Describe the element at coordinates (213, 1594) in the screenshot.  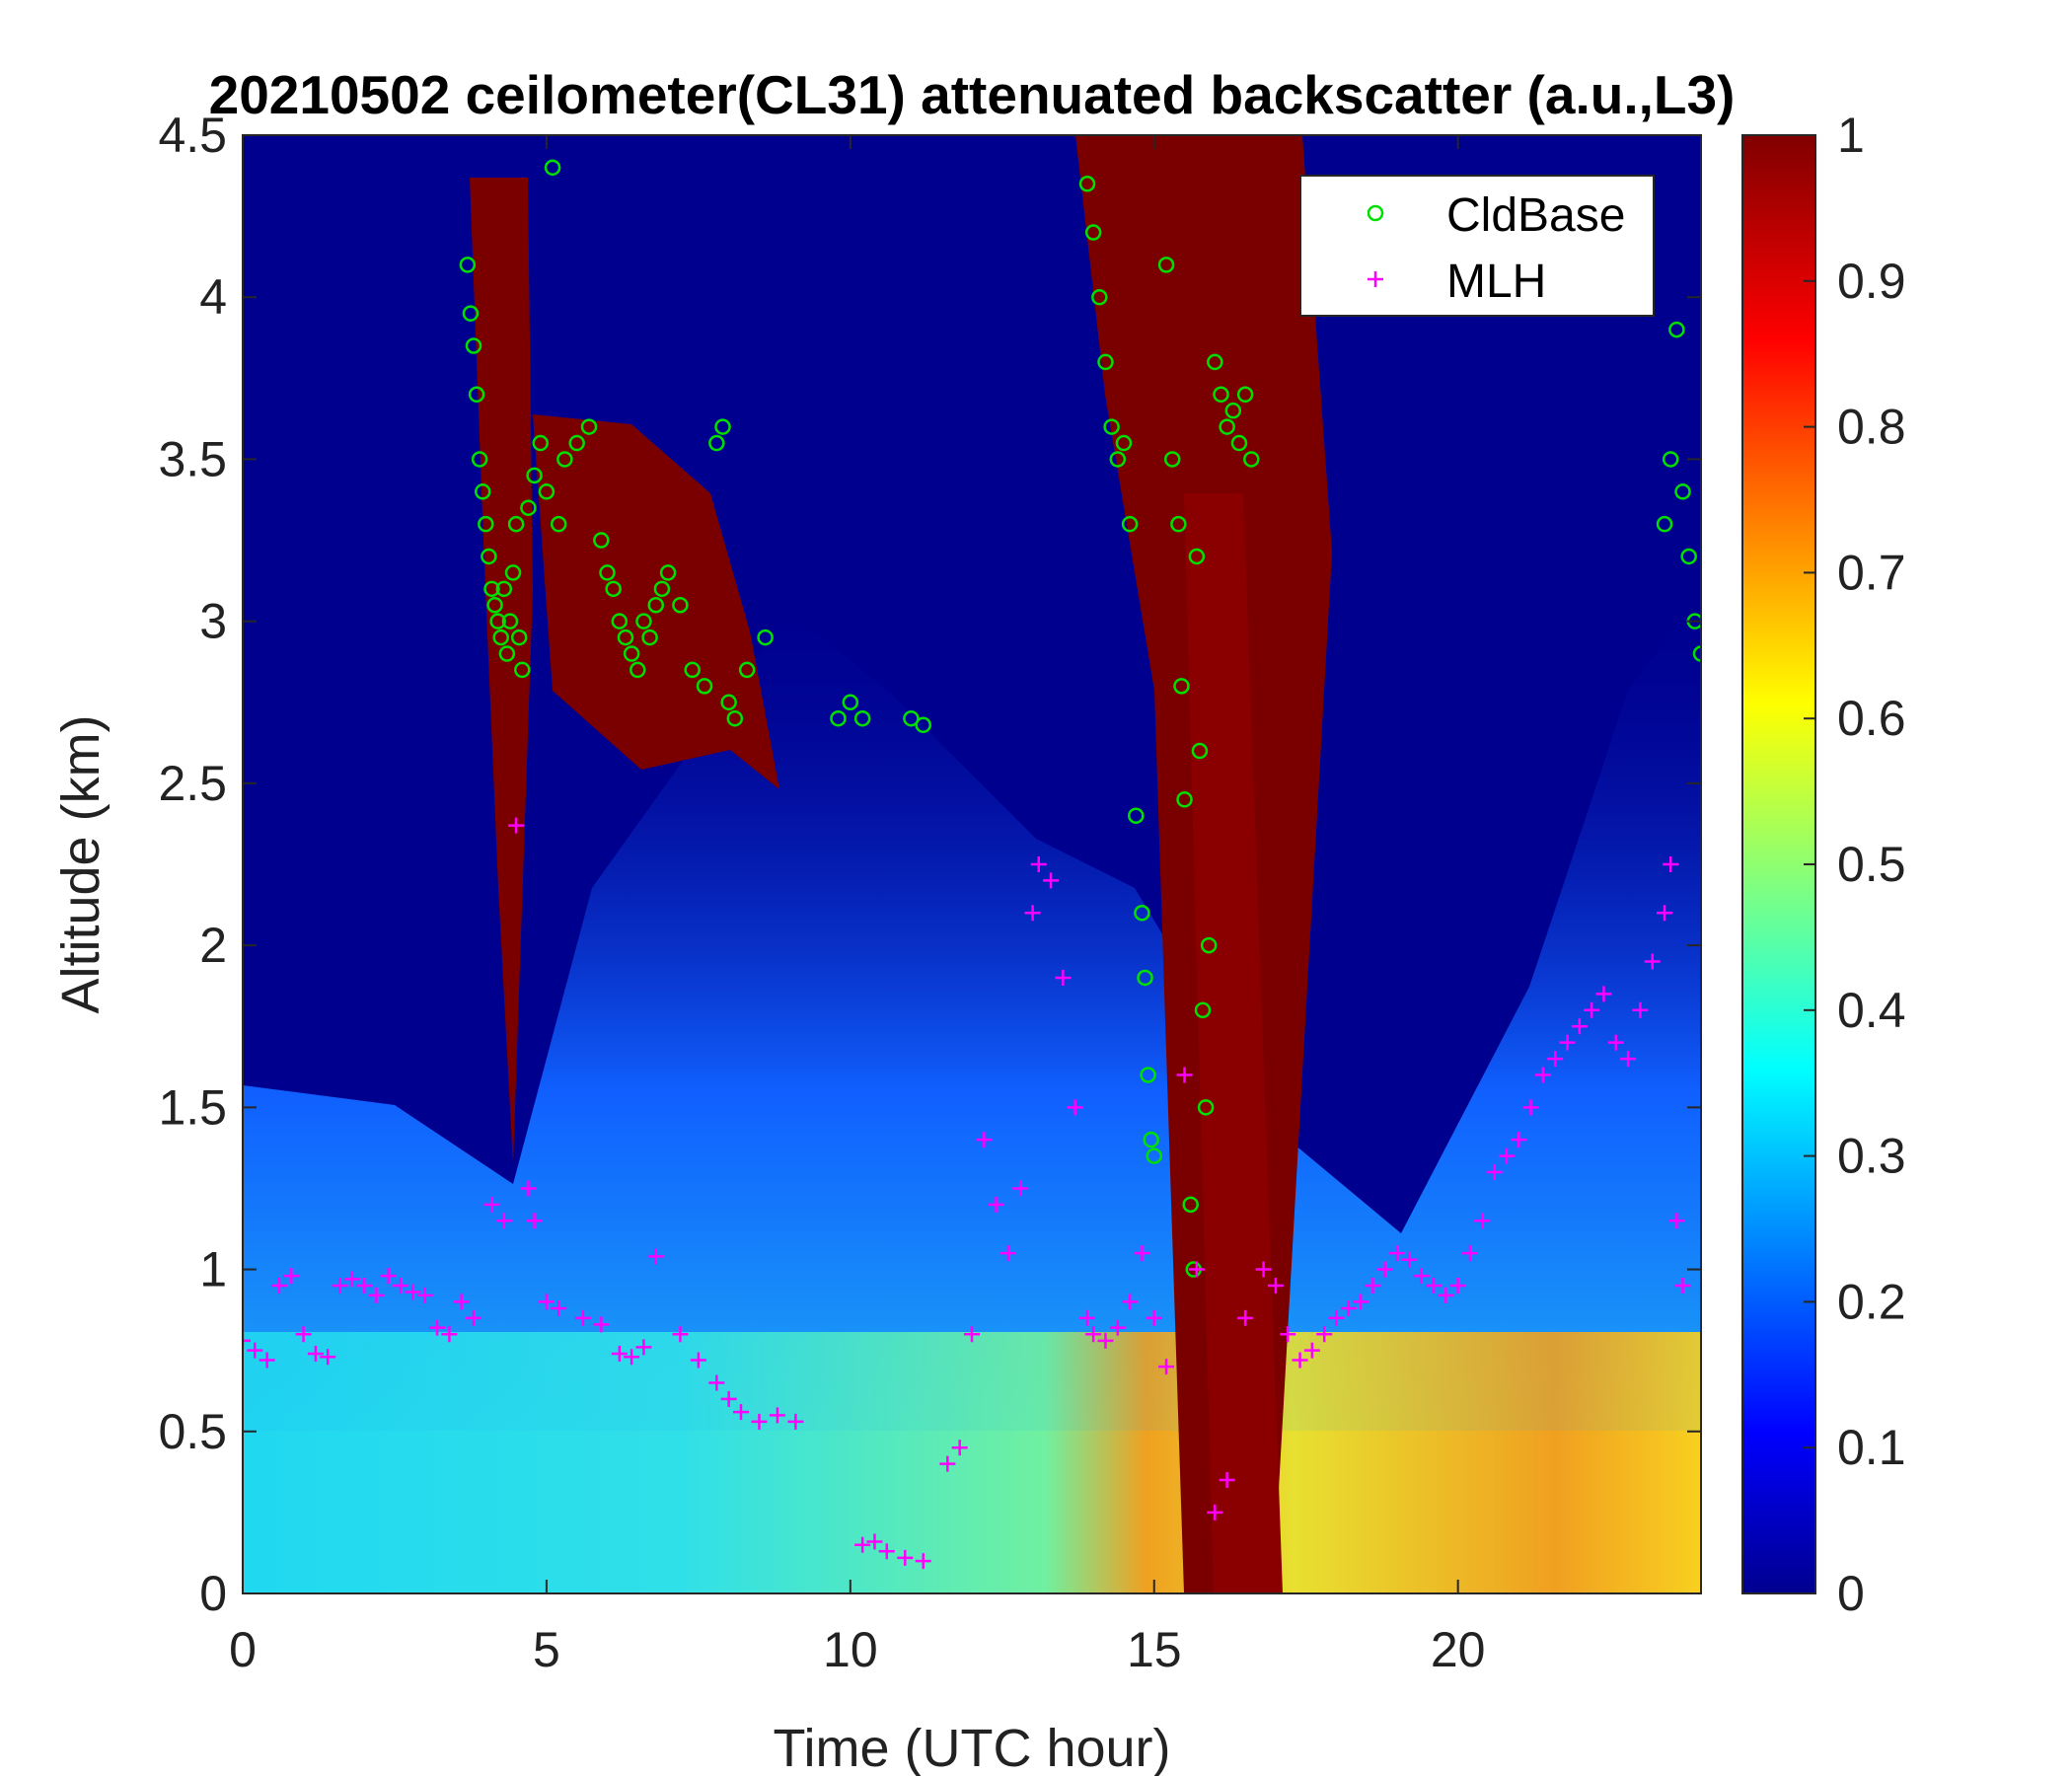
I see `y-tick-label: 0` at that location.